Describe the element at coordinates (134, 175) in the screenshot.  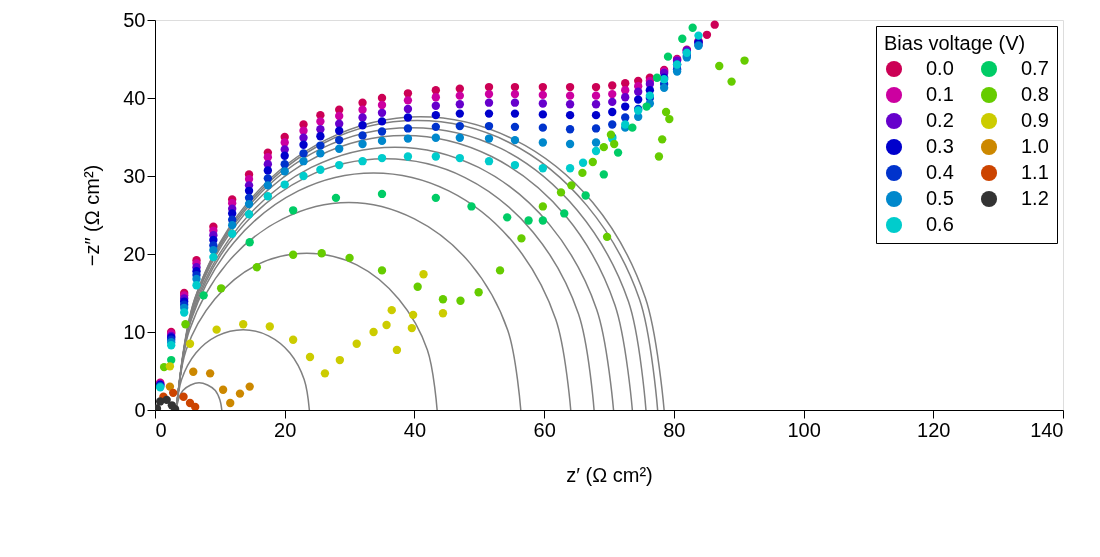
I see `y-tick-label: 30` at that location.